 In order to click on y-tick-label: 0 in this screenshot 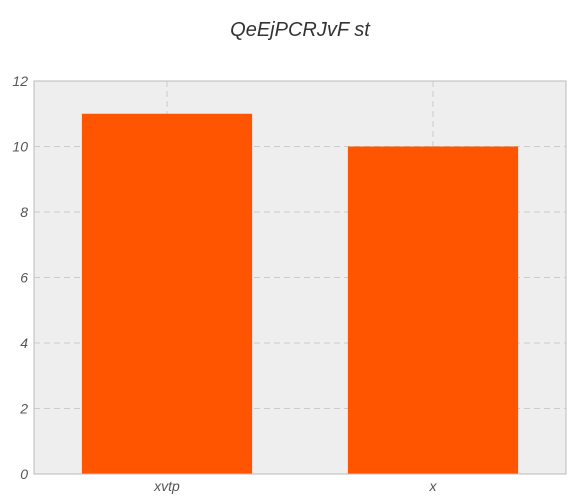, I will do `click(24, 474)`.